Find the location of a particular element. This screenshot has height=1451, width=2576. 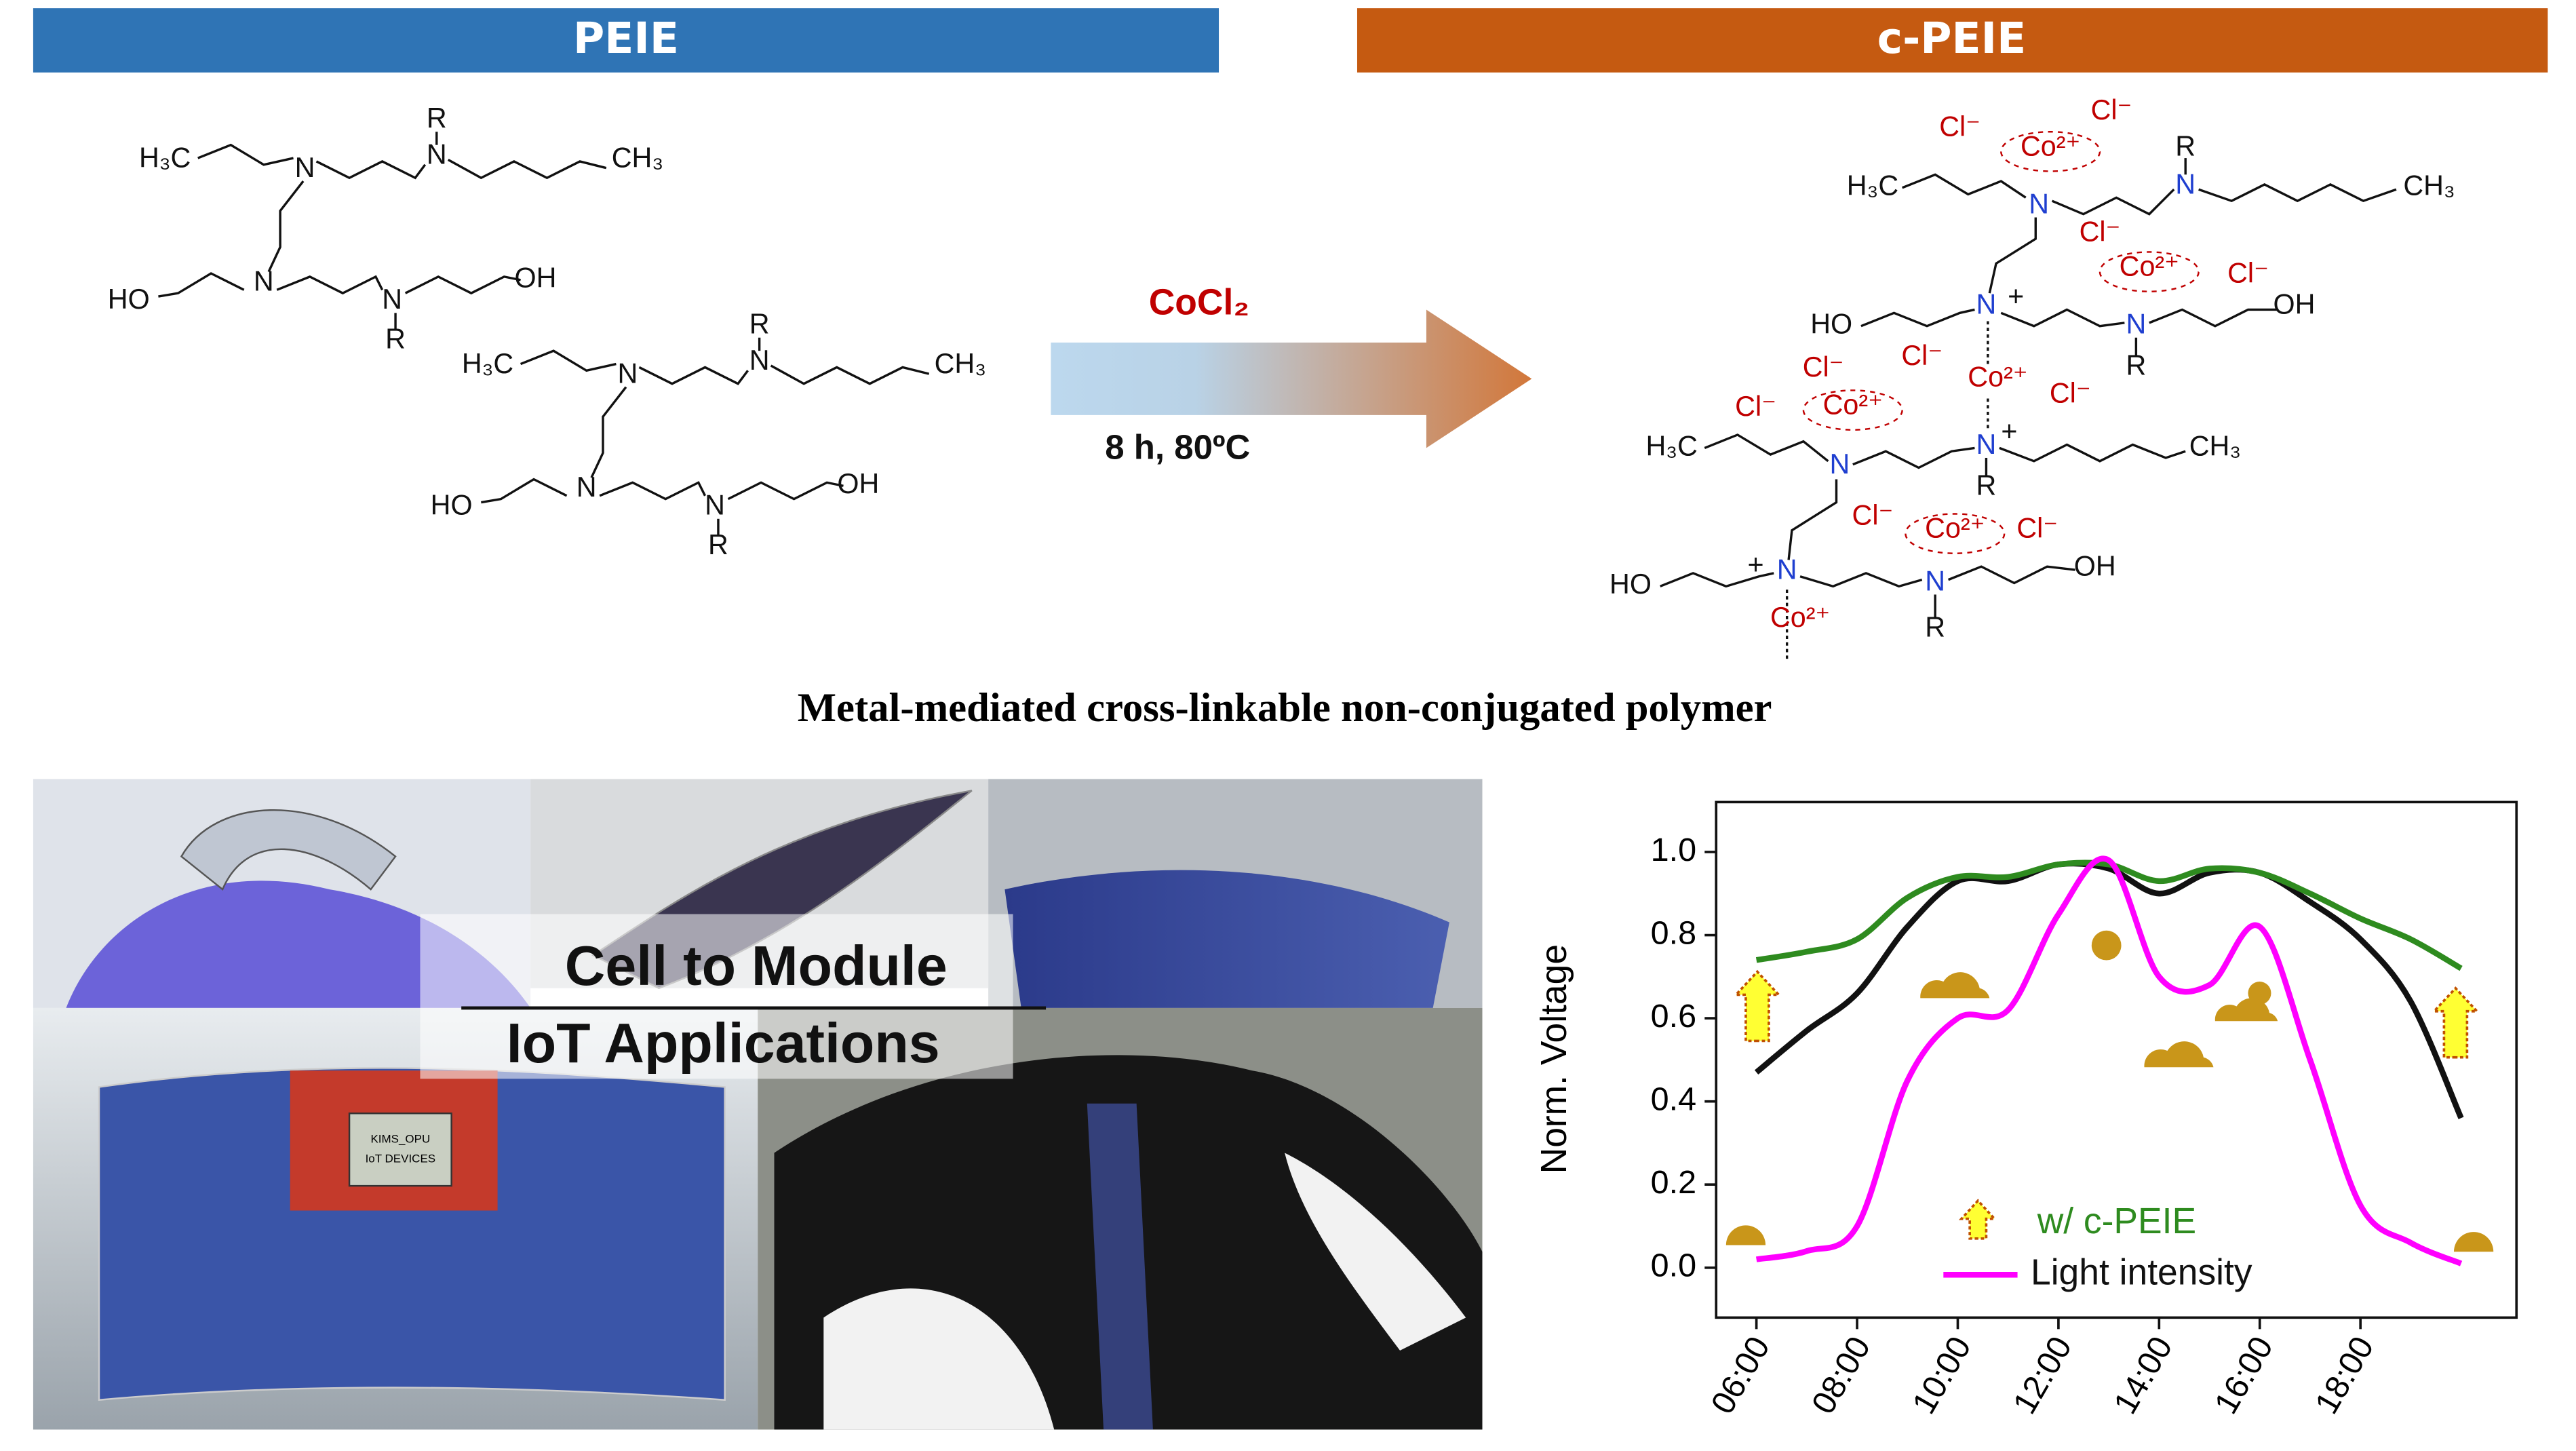

y-tick-label: 1.0 is located at coordinates (1673, 850).